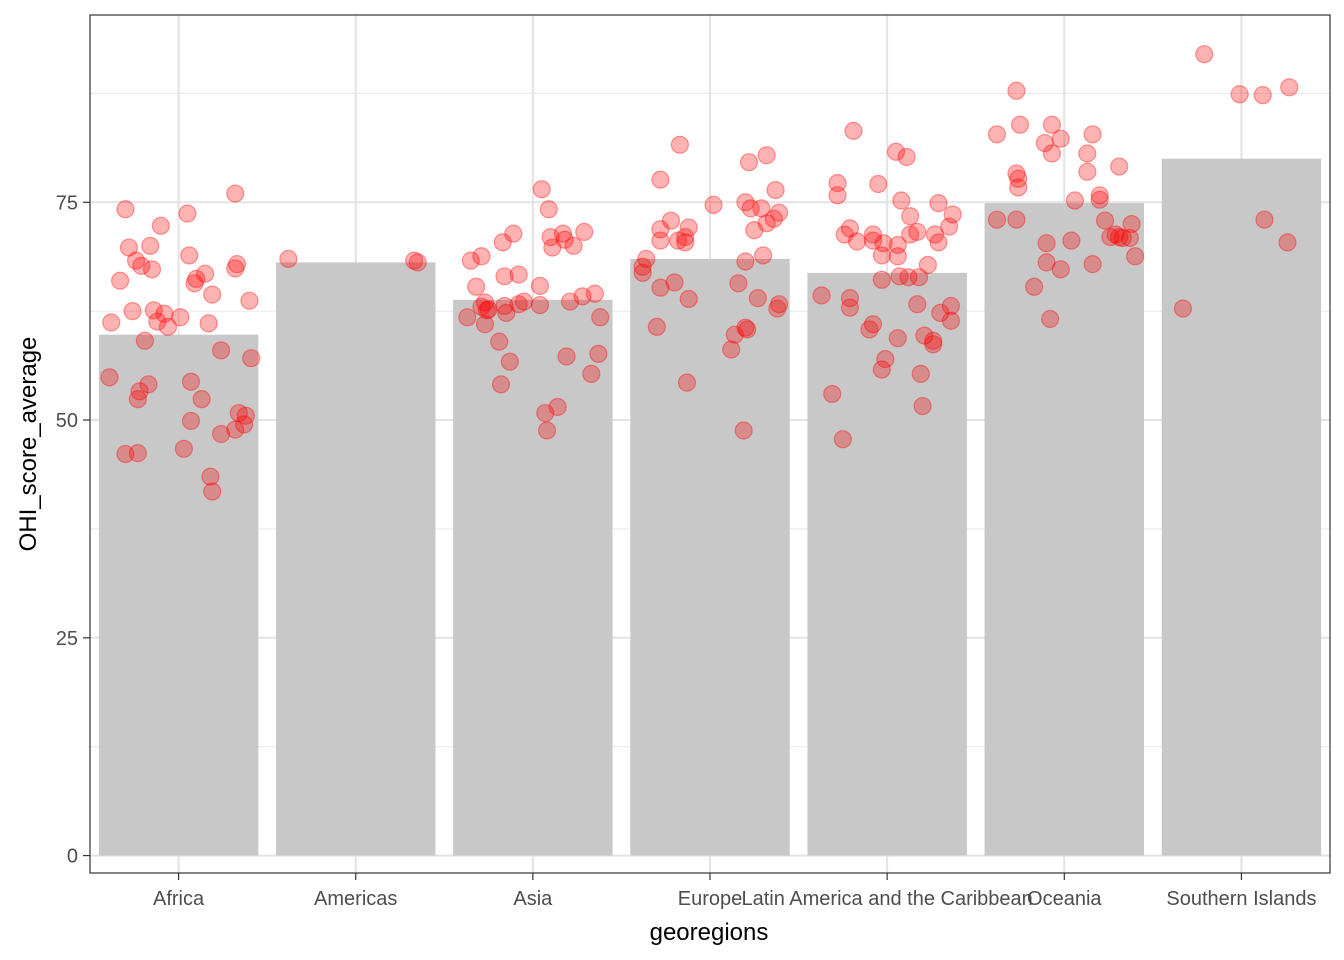  I want to click on x-tick-label: Oceania, so click(1064, 899).